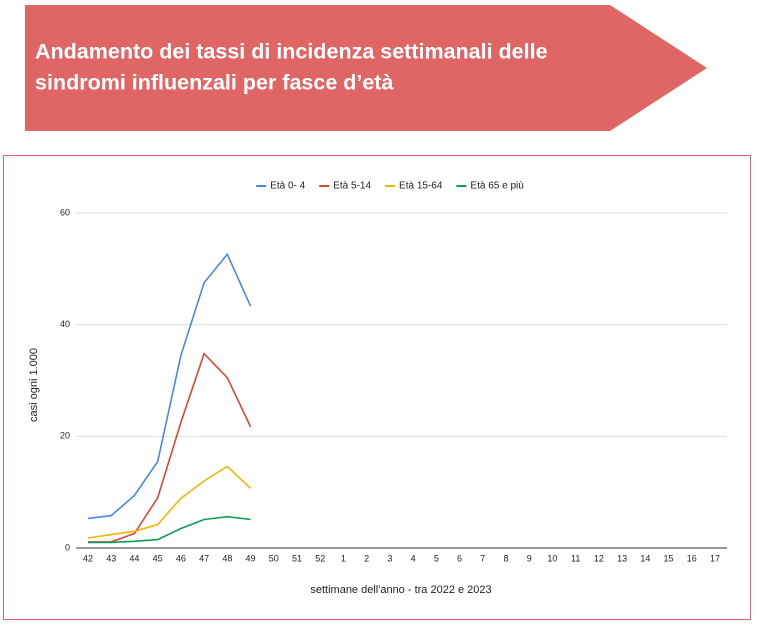  What do you see at coordinates (505, 558) in the screenshot?
I see `x-tick-label: 8` at bounding box center [505, 558].